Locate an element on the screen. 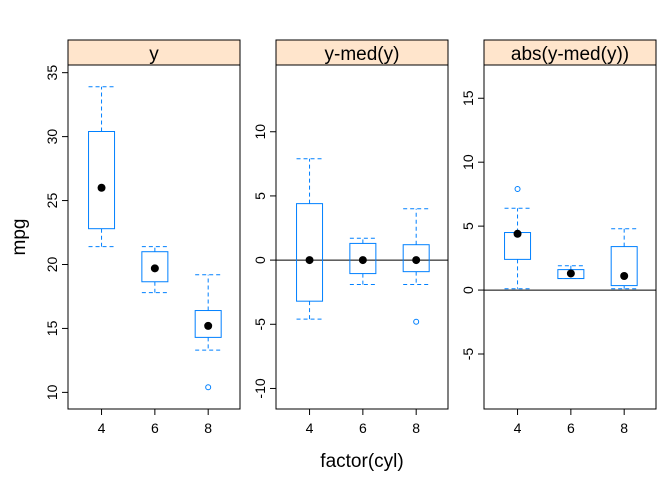 This screenshot has width=672, height=480. x-axis-title: factor(cyl) is located at coordinates (361, 461).